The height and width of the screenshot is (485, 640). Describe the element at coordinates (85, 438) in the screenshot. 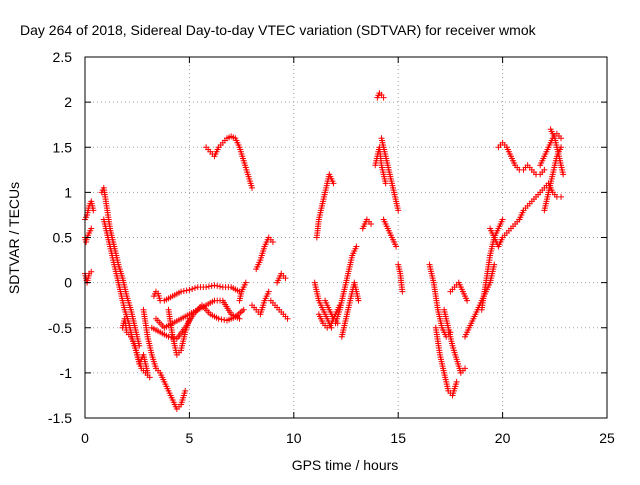

I see `x-tick-label: 0` at that location.